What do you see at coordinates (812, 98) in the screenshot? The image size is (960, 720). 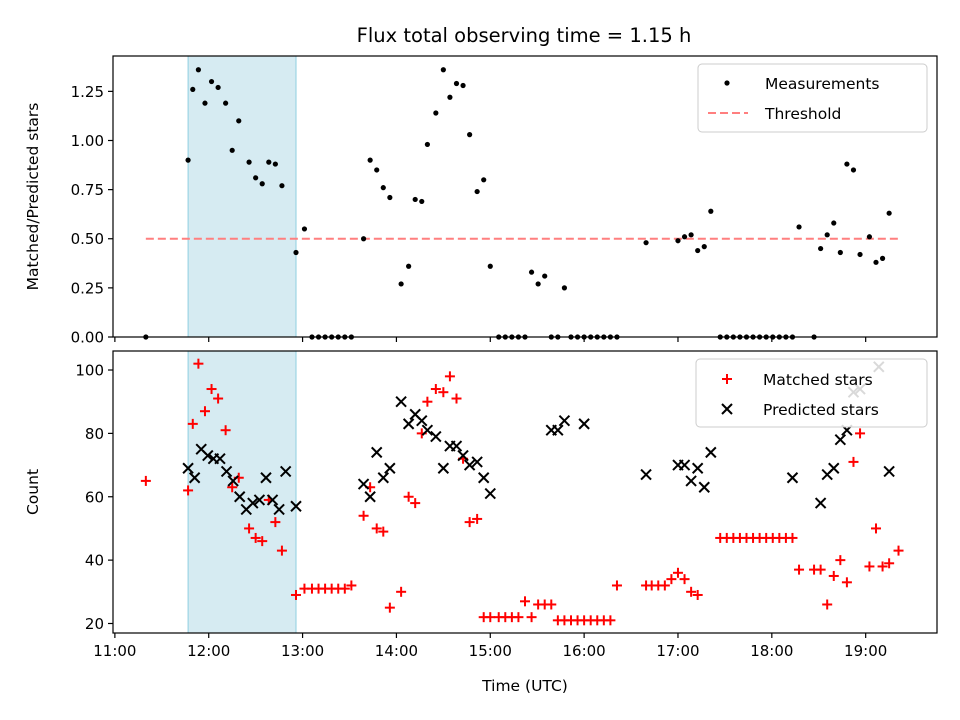 I see `top-legend-box` at bounding box center [812, 98].